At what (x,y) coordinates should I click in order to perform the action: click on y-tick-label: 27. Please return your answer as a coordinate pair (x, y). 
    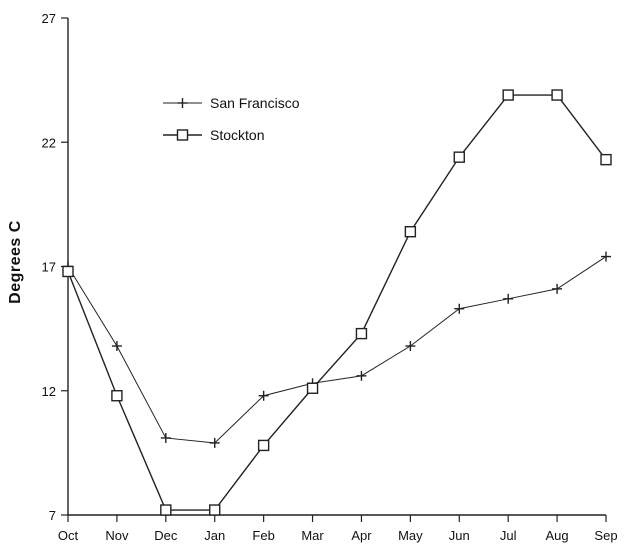
    Looking at the image, I should click on (49, 18).